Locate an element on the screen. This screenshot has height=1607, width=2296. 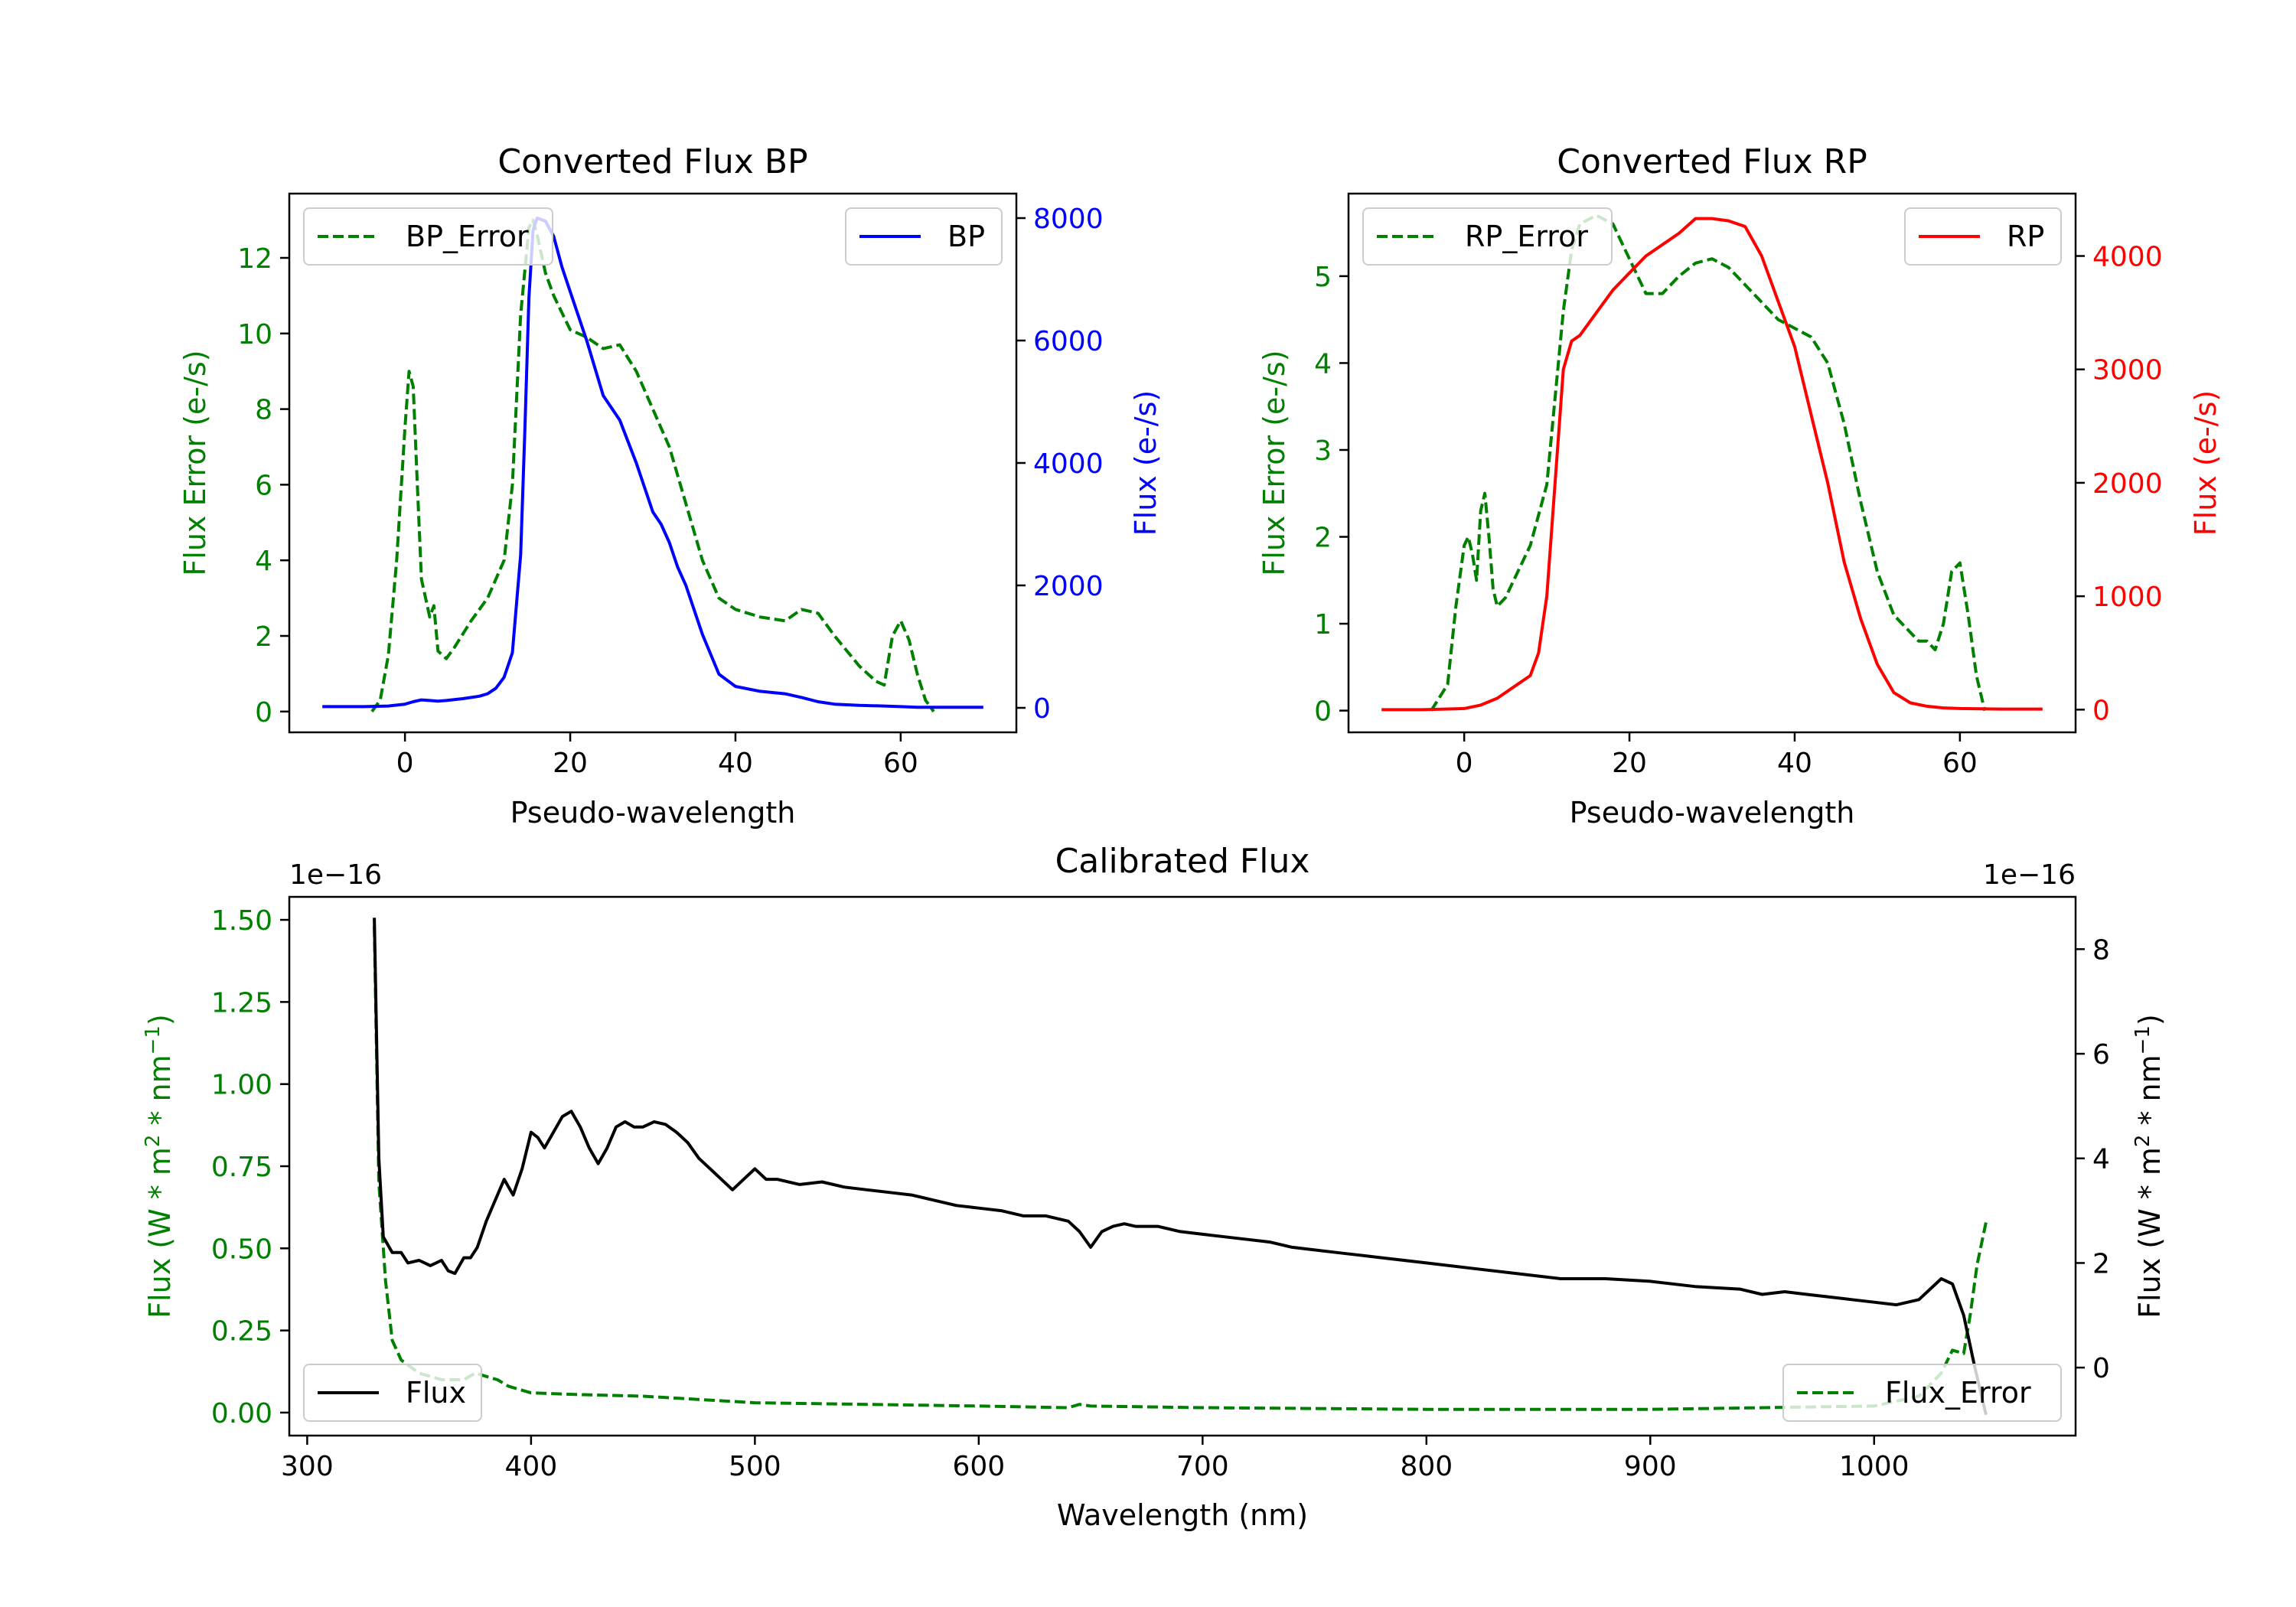
bp-left-y-tick-label: 4 is located at coordinates (263, 561).